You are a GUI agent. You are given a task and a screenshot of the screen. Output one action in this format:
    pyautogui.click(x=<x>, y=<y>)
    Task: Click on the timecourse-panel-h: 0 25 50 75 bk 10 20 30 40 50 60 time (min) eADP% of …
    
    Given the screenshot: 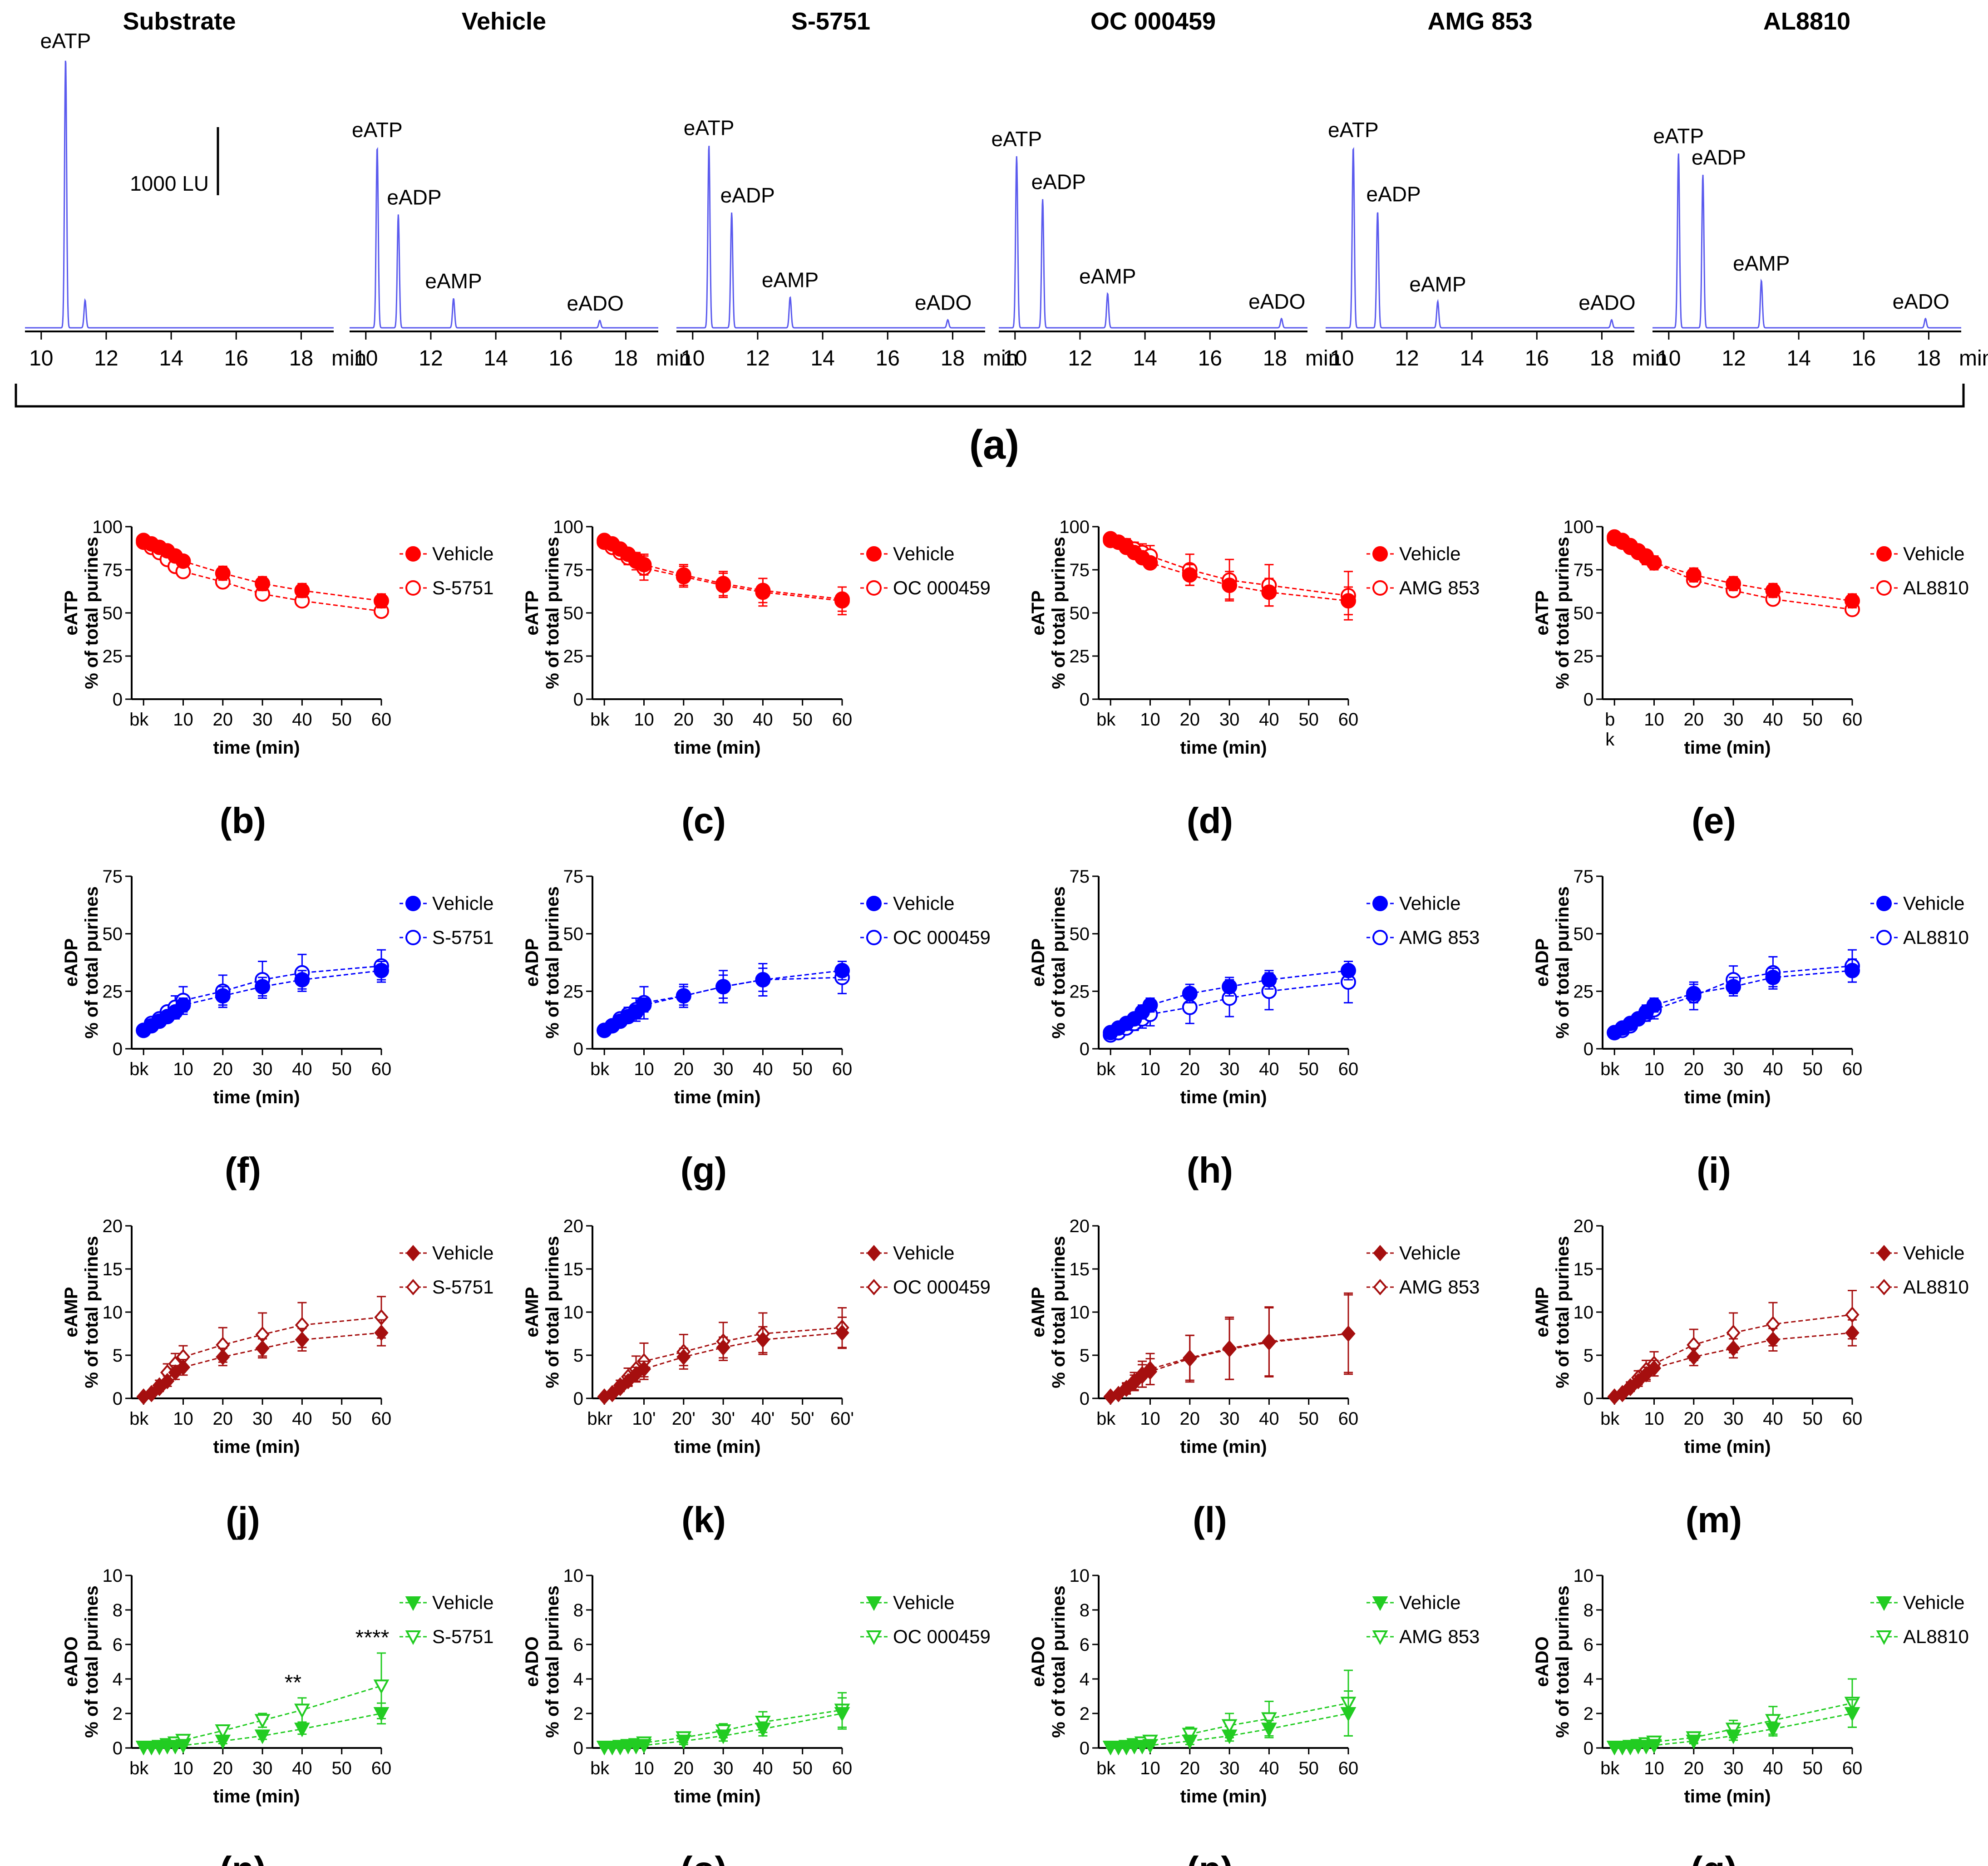 What is the action you would take?
    pyautogui.click(x=1254, y=1028)
    